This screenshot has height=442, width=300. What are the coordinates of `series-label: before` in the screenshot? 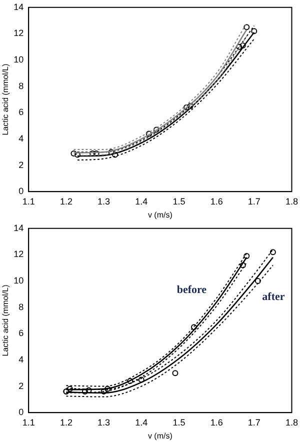 It's located at (191, 290).